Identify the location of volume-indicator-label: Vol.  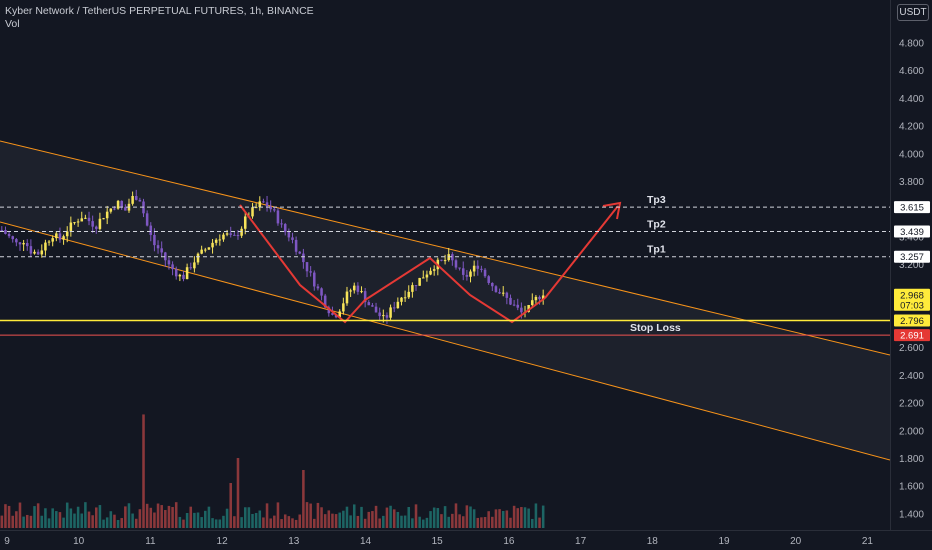
(12, 24).